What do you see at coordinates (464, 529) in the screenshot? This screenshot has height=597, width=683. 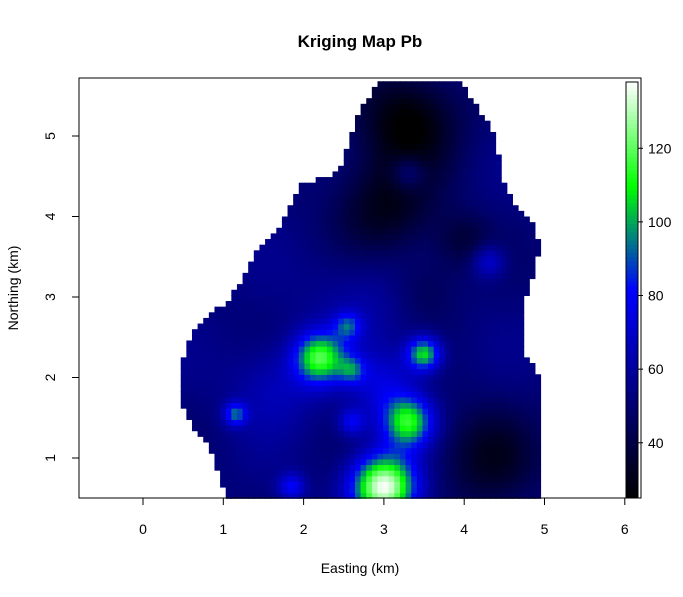 I see `x-tick-label: 4` at bounding box center [464, 529].